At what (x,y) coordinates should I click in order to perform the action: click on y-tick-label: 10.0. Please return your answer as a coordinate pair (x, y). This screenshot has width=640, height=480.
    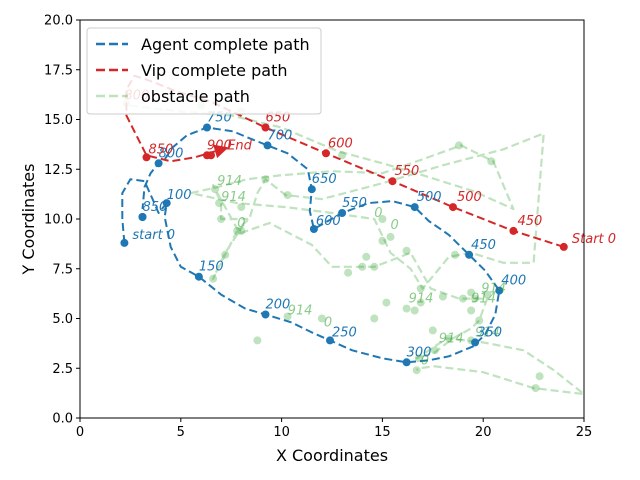
    Looking at the image, I should click on (58, 220).